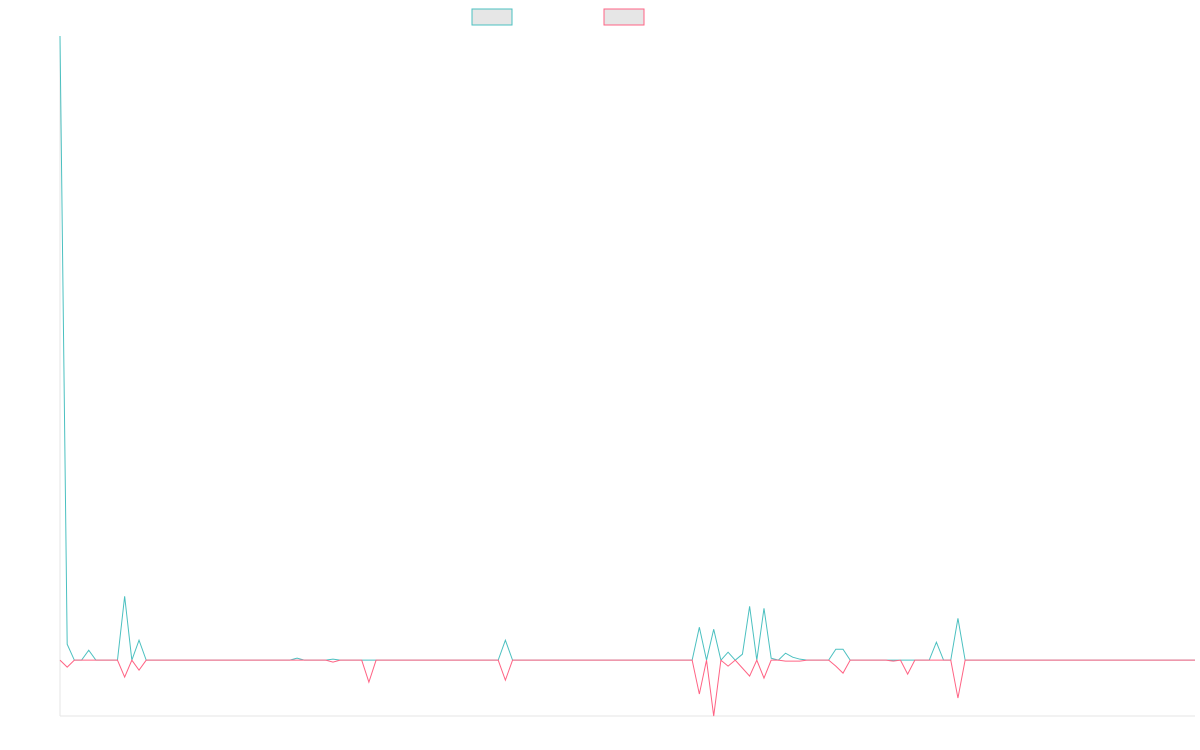  I want to click on legend-swatch-series-b, so click(624, 17).